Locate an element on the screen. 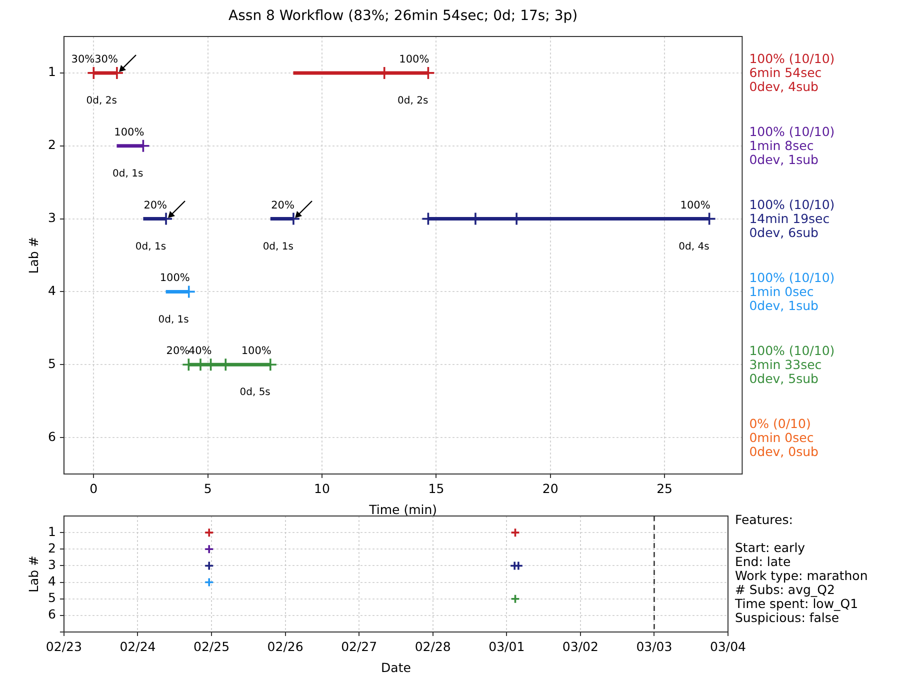  text: 100% (10/10) 1min 8sec 0dev, 1sub is located at coordinates (792, 145).